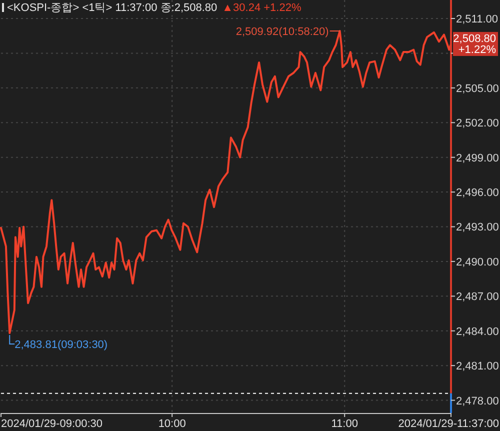 The image size is (500, 431). Describe the element at coordinates (61, 345) in the screenshot. I see `annotation: 2,483.81(09:03:30)` at that location.